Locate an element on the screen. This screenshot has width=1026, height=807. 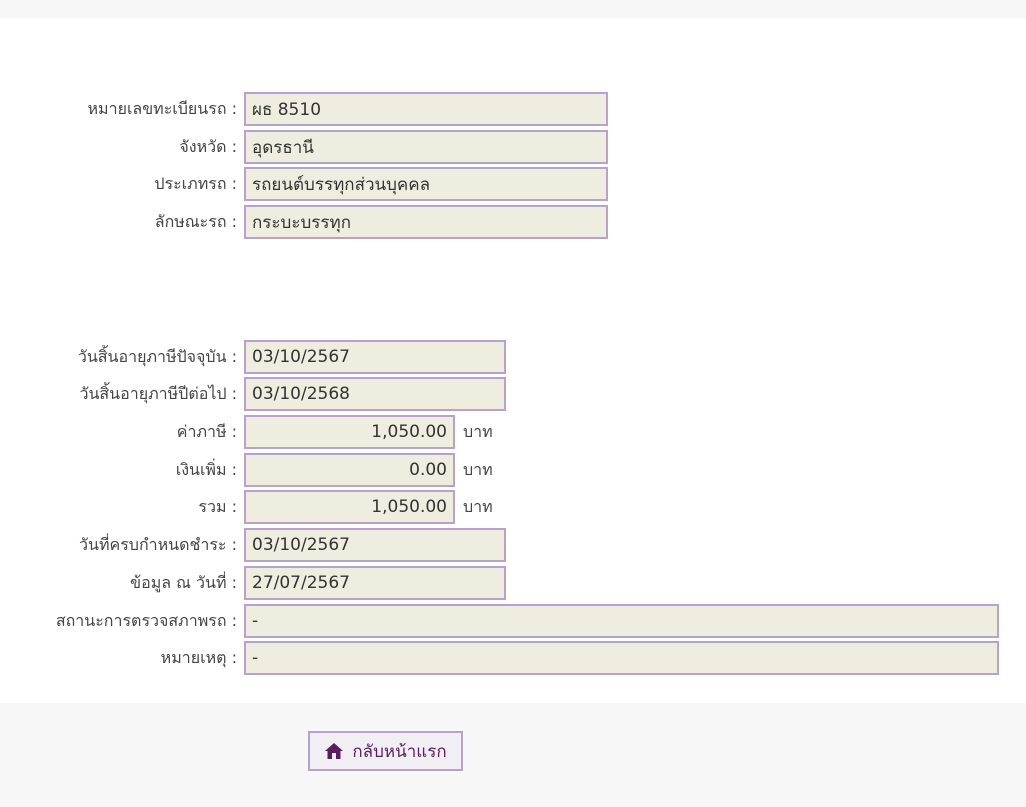
home-button: กลับหน้าแรก is located at coordinates (385, 751).